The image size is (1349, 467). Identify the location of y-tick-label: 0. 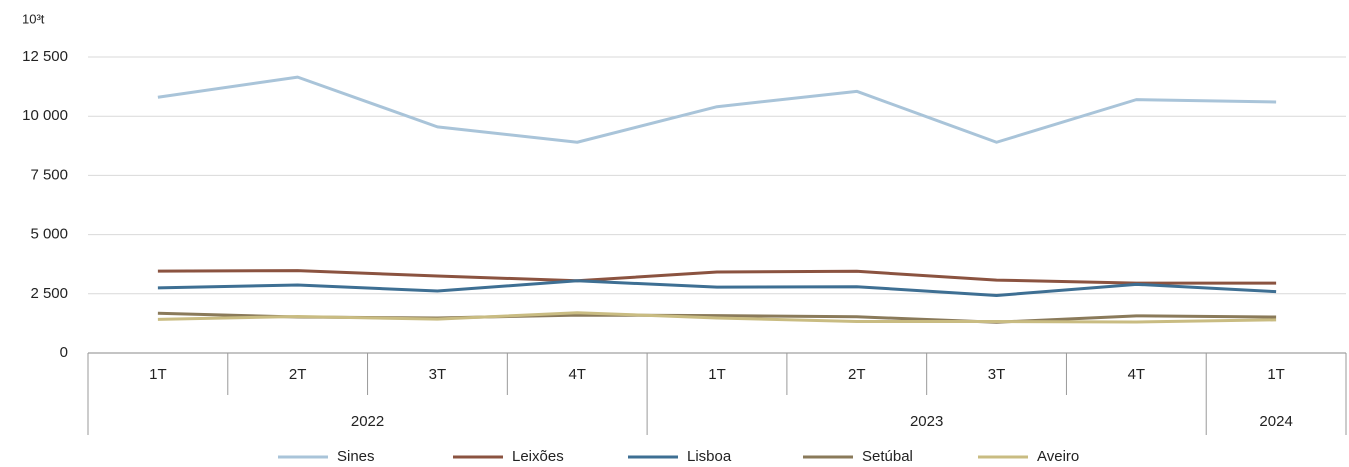
(64, 352).